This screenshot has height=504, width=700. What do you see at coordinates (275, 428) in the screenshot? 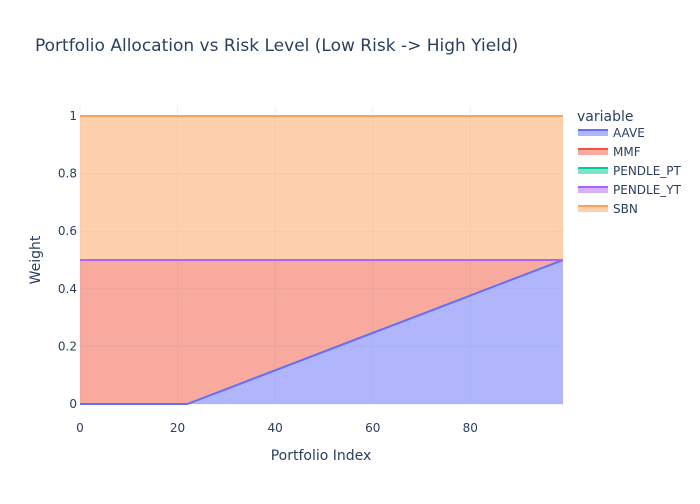
I see `x-tick-label: 40` at bounding box center [275, 428].